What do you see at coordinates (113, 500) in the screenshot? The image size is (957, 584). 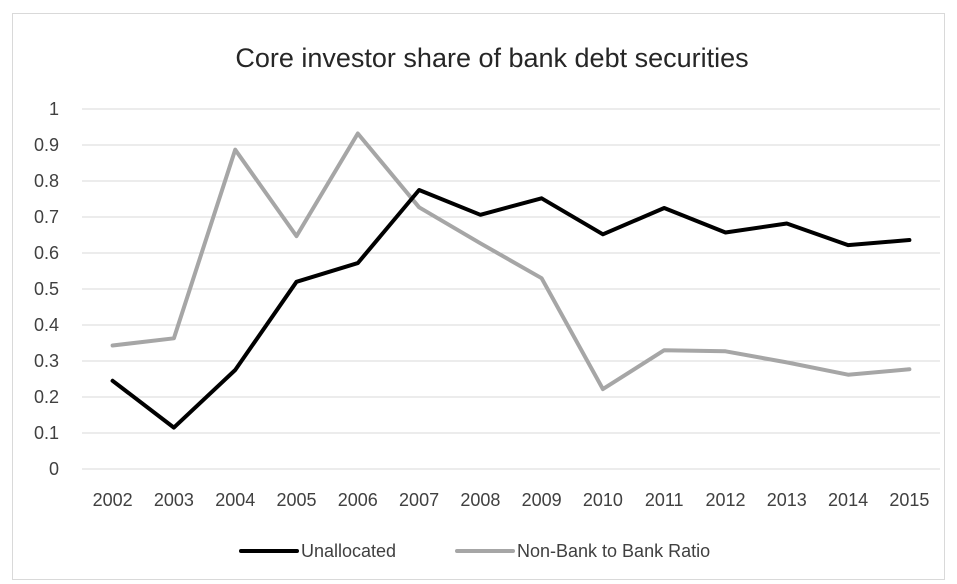 I see `x-tick-label: 2002` at bounding box center [113, 500].